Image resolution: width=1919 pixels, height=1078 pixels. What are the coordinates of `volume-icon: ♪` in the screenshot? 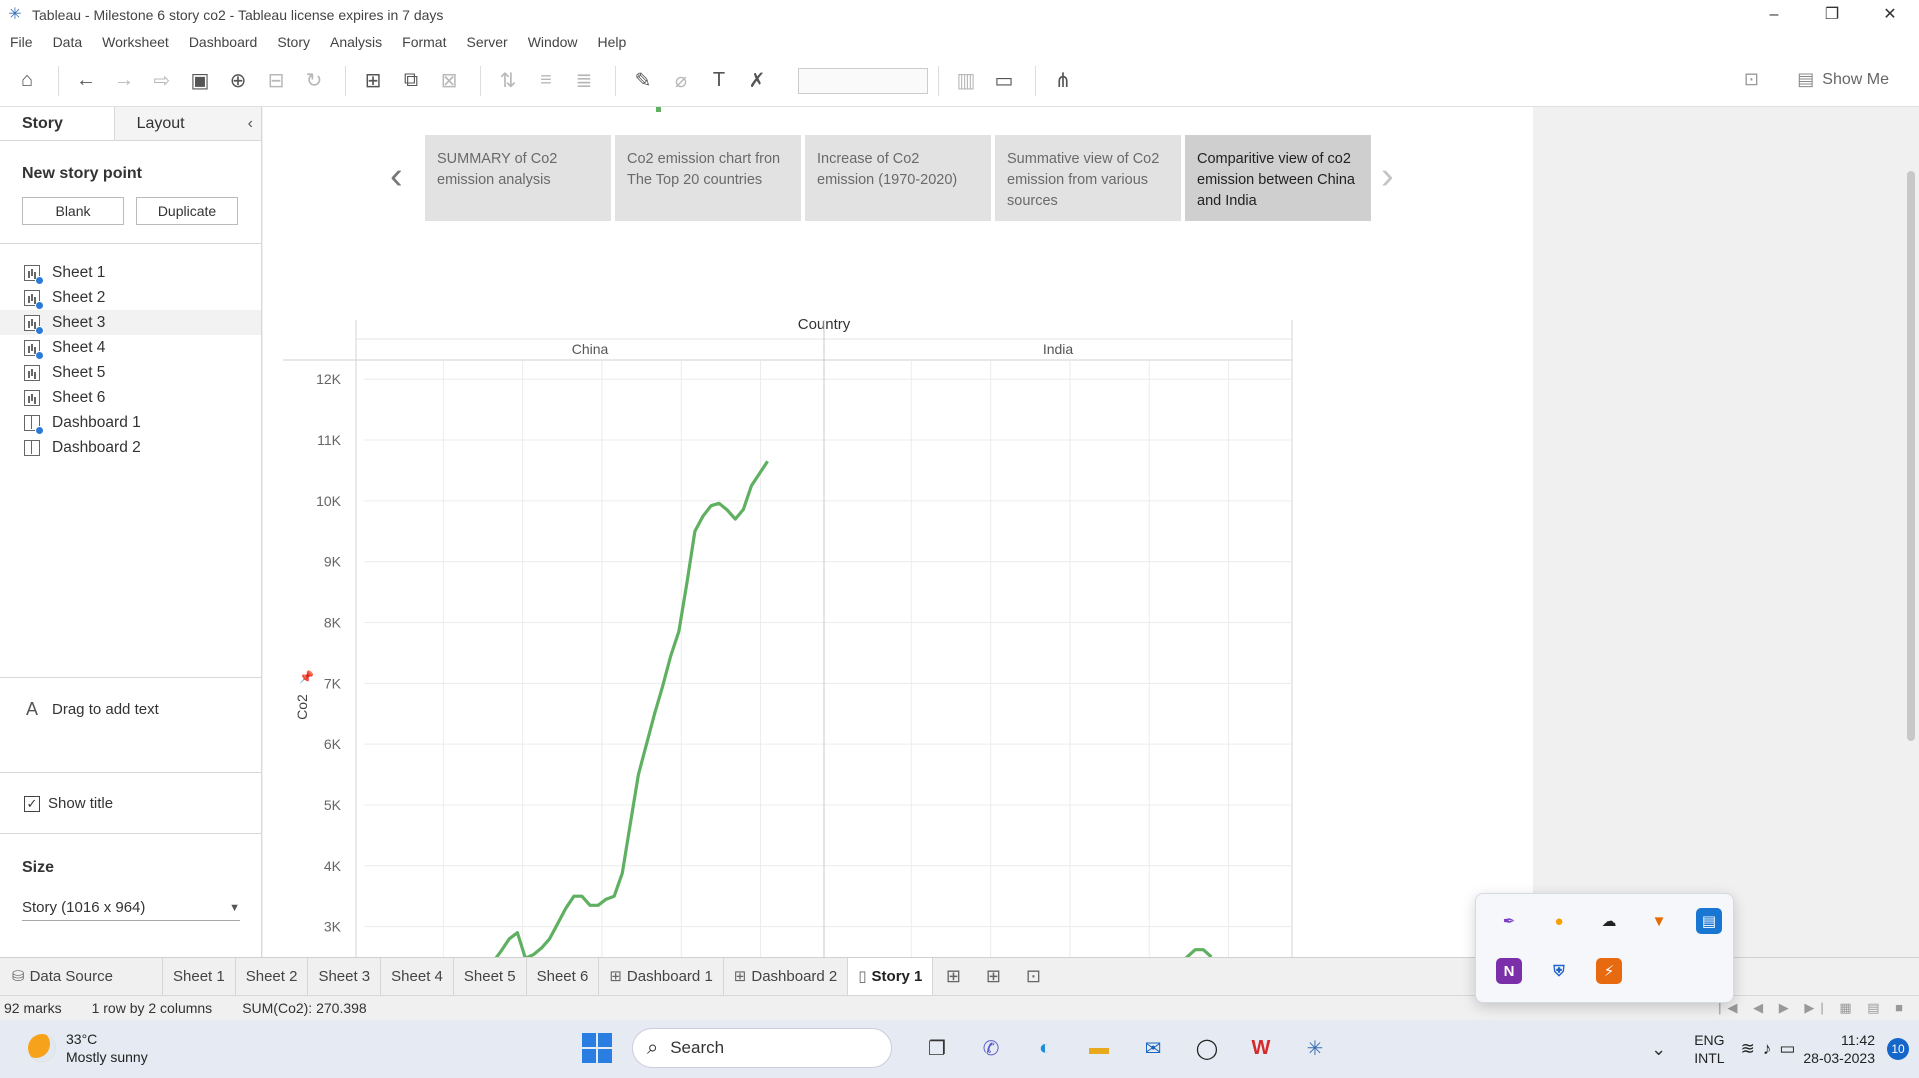 It's located at (1767, 1048).